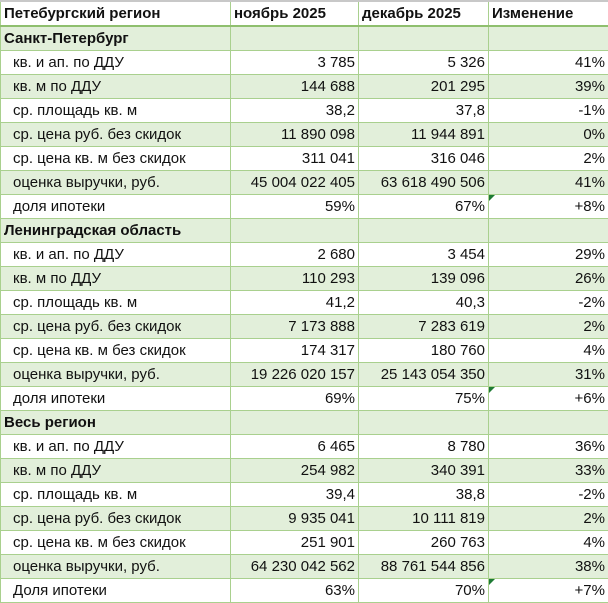  What do you see at coordinates (424, 255) in the screenshot?
I see `december-value: 3 454` at bounding box center [424, 255].